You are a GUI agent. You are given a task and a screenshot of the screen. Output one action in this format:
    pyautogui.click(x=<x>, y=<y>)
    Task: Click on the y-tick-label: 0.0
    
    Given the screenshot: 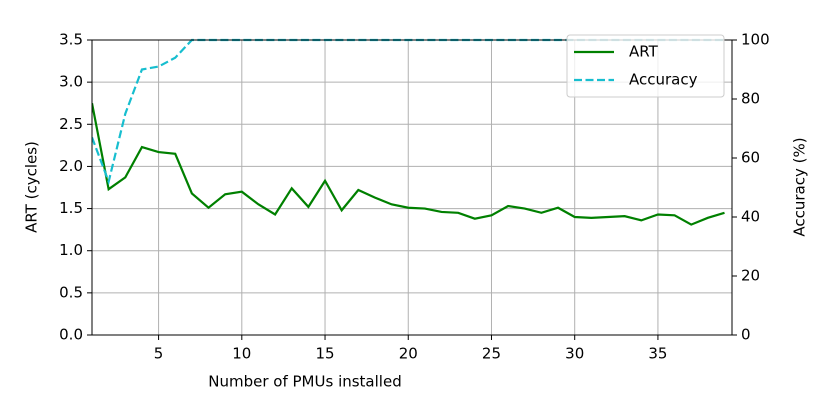 What is the action you would take?
    pyautogui.click(x=71, y=335)
    